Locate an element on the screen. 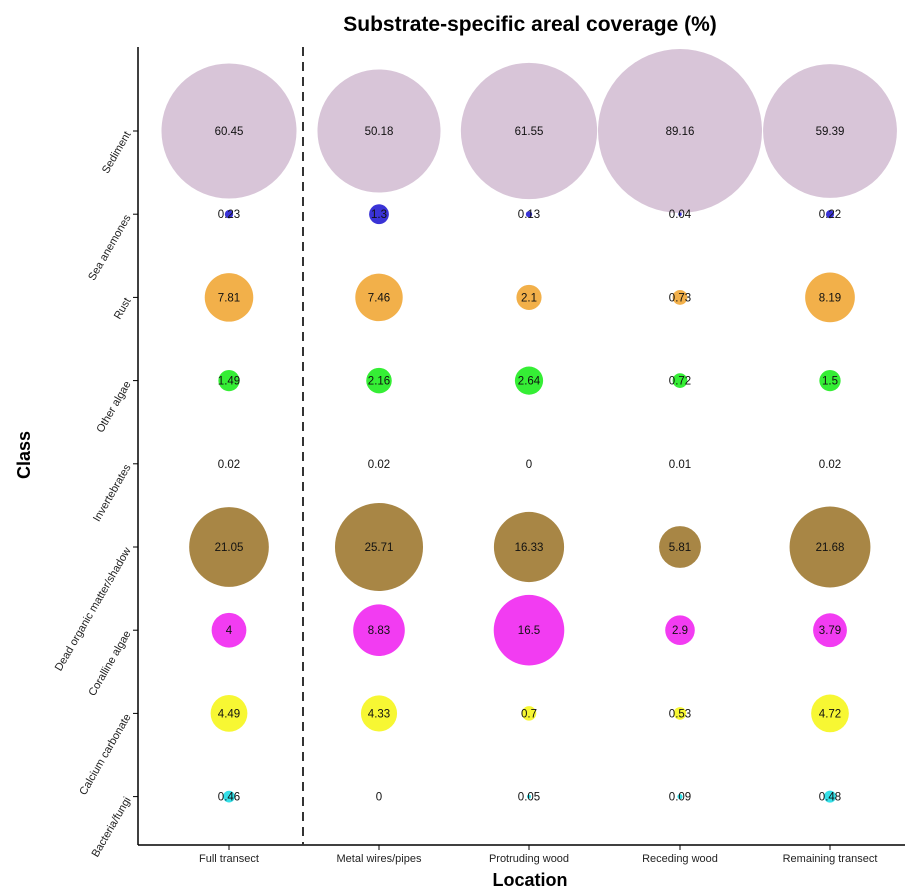 This screenshot has width=907, height=890. data-label-bacteria-fungi-remaining-transect: 0.48 is located at coordinates (830, 798).